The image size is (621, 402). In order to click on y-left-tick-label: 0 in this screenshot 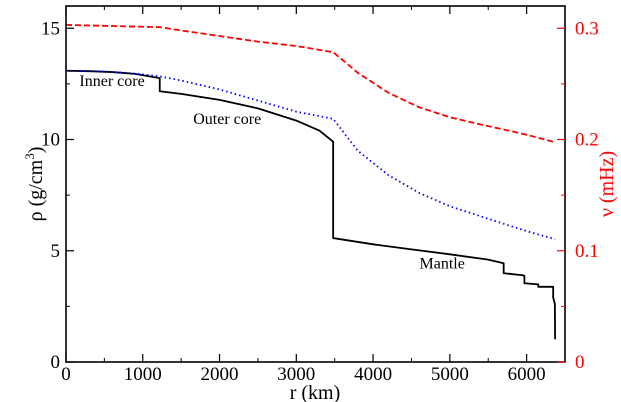, I will do `click(56, 362)`.